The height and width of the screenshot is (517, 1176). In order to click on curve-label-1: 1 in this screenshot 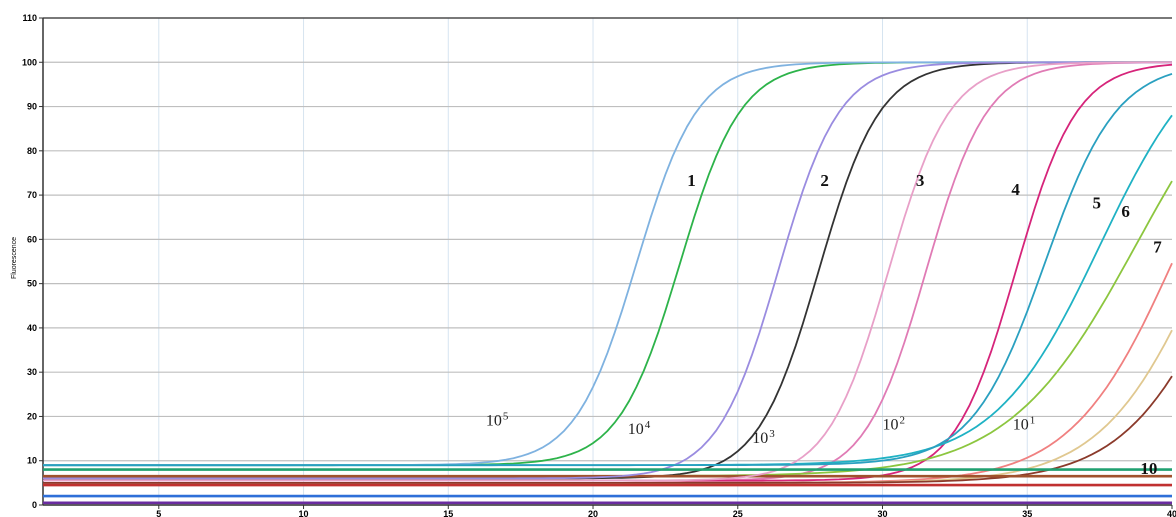, I will do `click(691, 180)`.